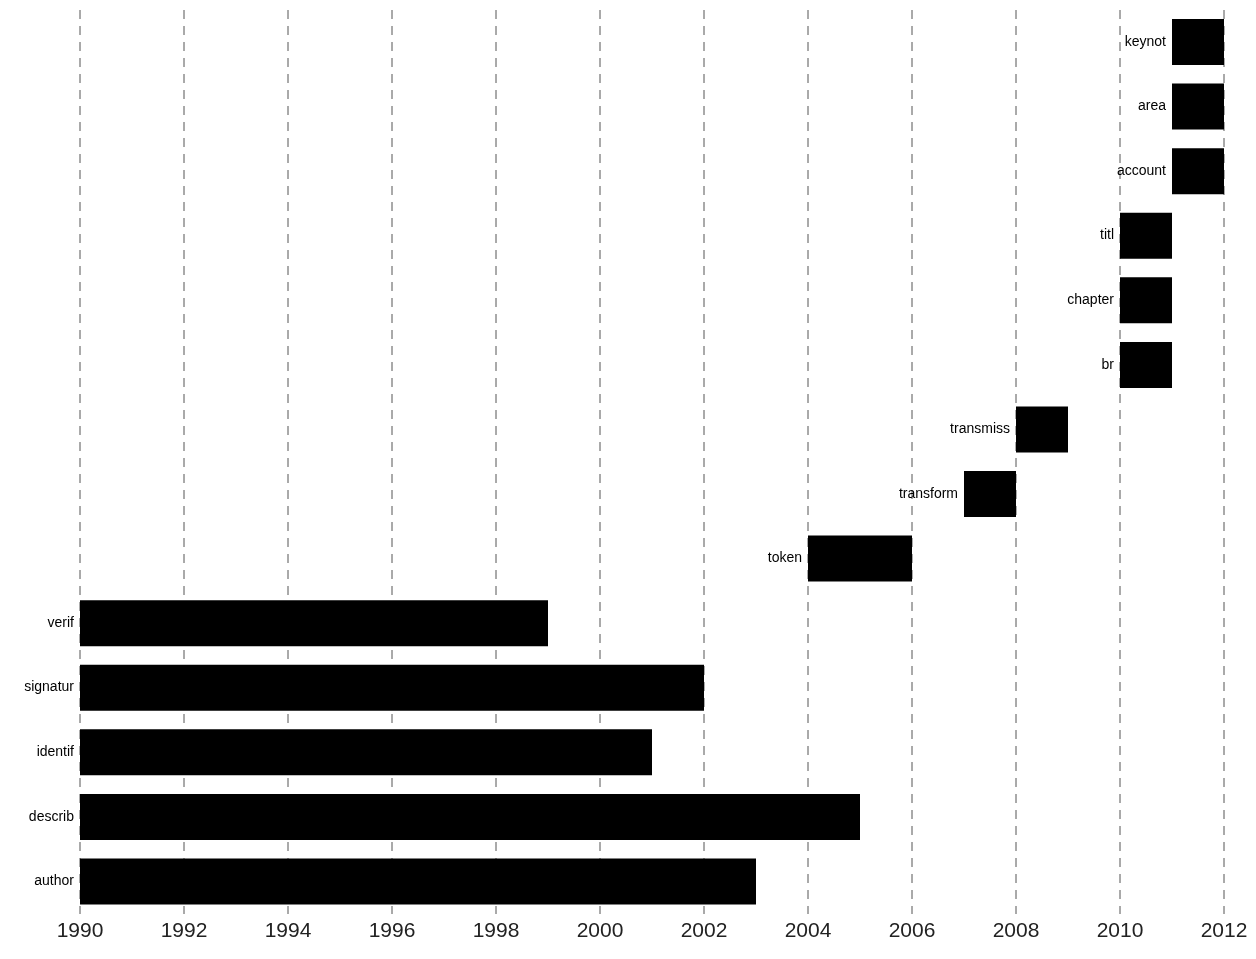  Describe the element at coordinates (912, 929) in the screenshot. I see `x-tick-label: 2006` at that location.